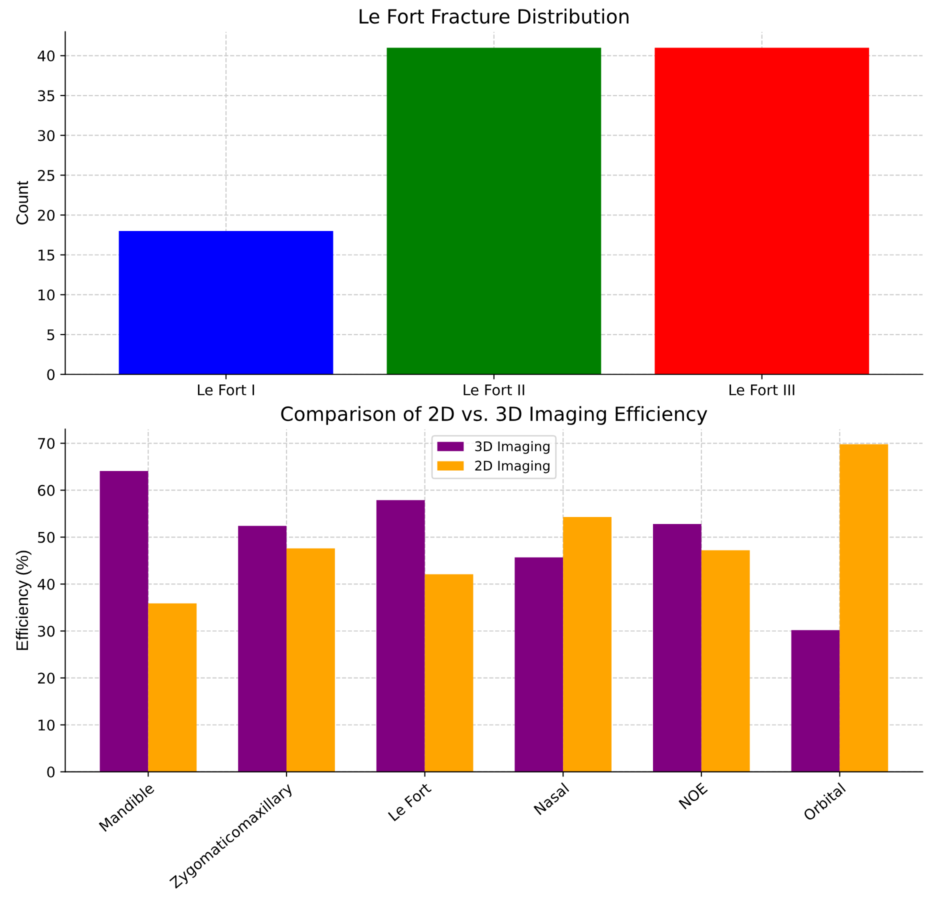 The width and height of the screenshot is (932, 908). What do you see at coordinates (46, 255) in the screenshot?
I see `y-tick-label: 15` at bounding box center [46, 255].